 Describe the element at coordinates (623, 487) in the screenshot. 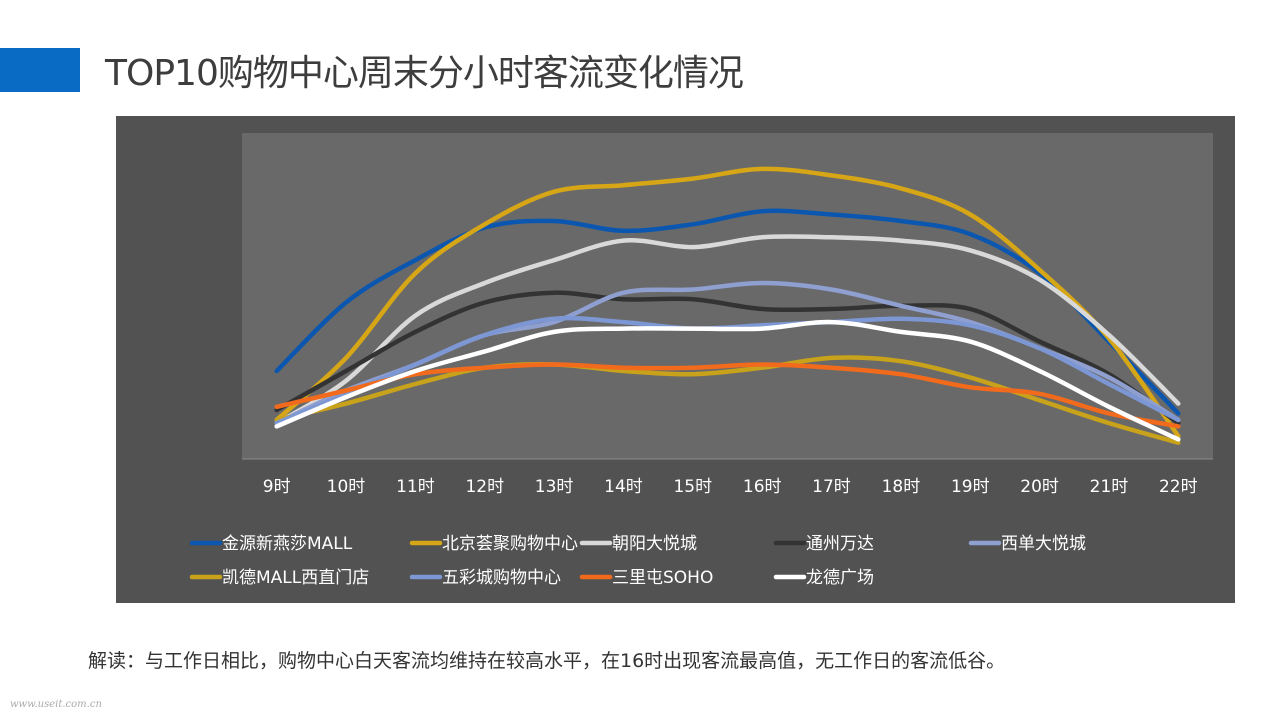

I see `x-tick-label: 14时` at that location.